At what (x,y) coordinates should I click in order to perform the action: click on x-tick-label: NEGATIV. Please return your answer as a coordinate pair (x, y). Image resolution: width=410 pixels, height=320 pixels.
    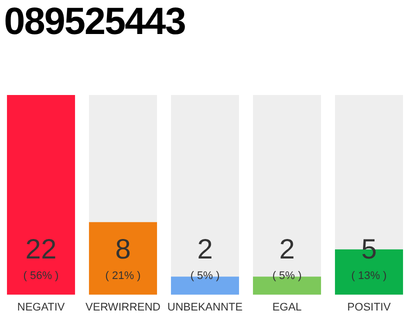
    Looking at the image, I should click on (41, 307).